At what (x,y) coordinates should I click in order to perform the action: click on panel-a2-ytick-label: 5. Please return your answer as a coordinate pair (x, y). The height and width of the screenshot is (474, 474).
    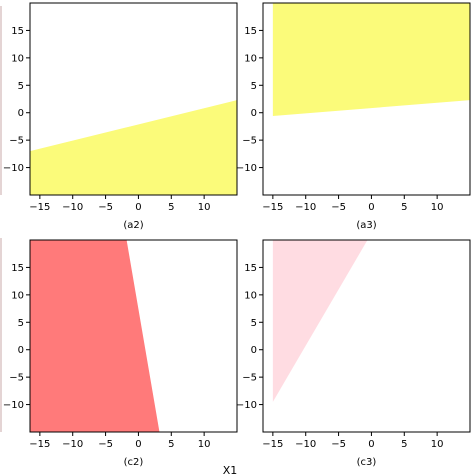
    Looking at the image, I should click on (21, 86).